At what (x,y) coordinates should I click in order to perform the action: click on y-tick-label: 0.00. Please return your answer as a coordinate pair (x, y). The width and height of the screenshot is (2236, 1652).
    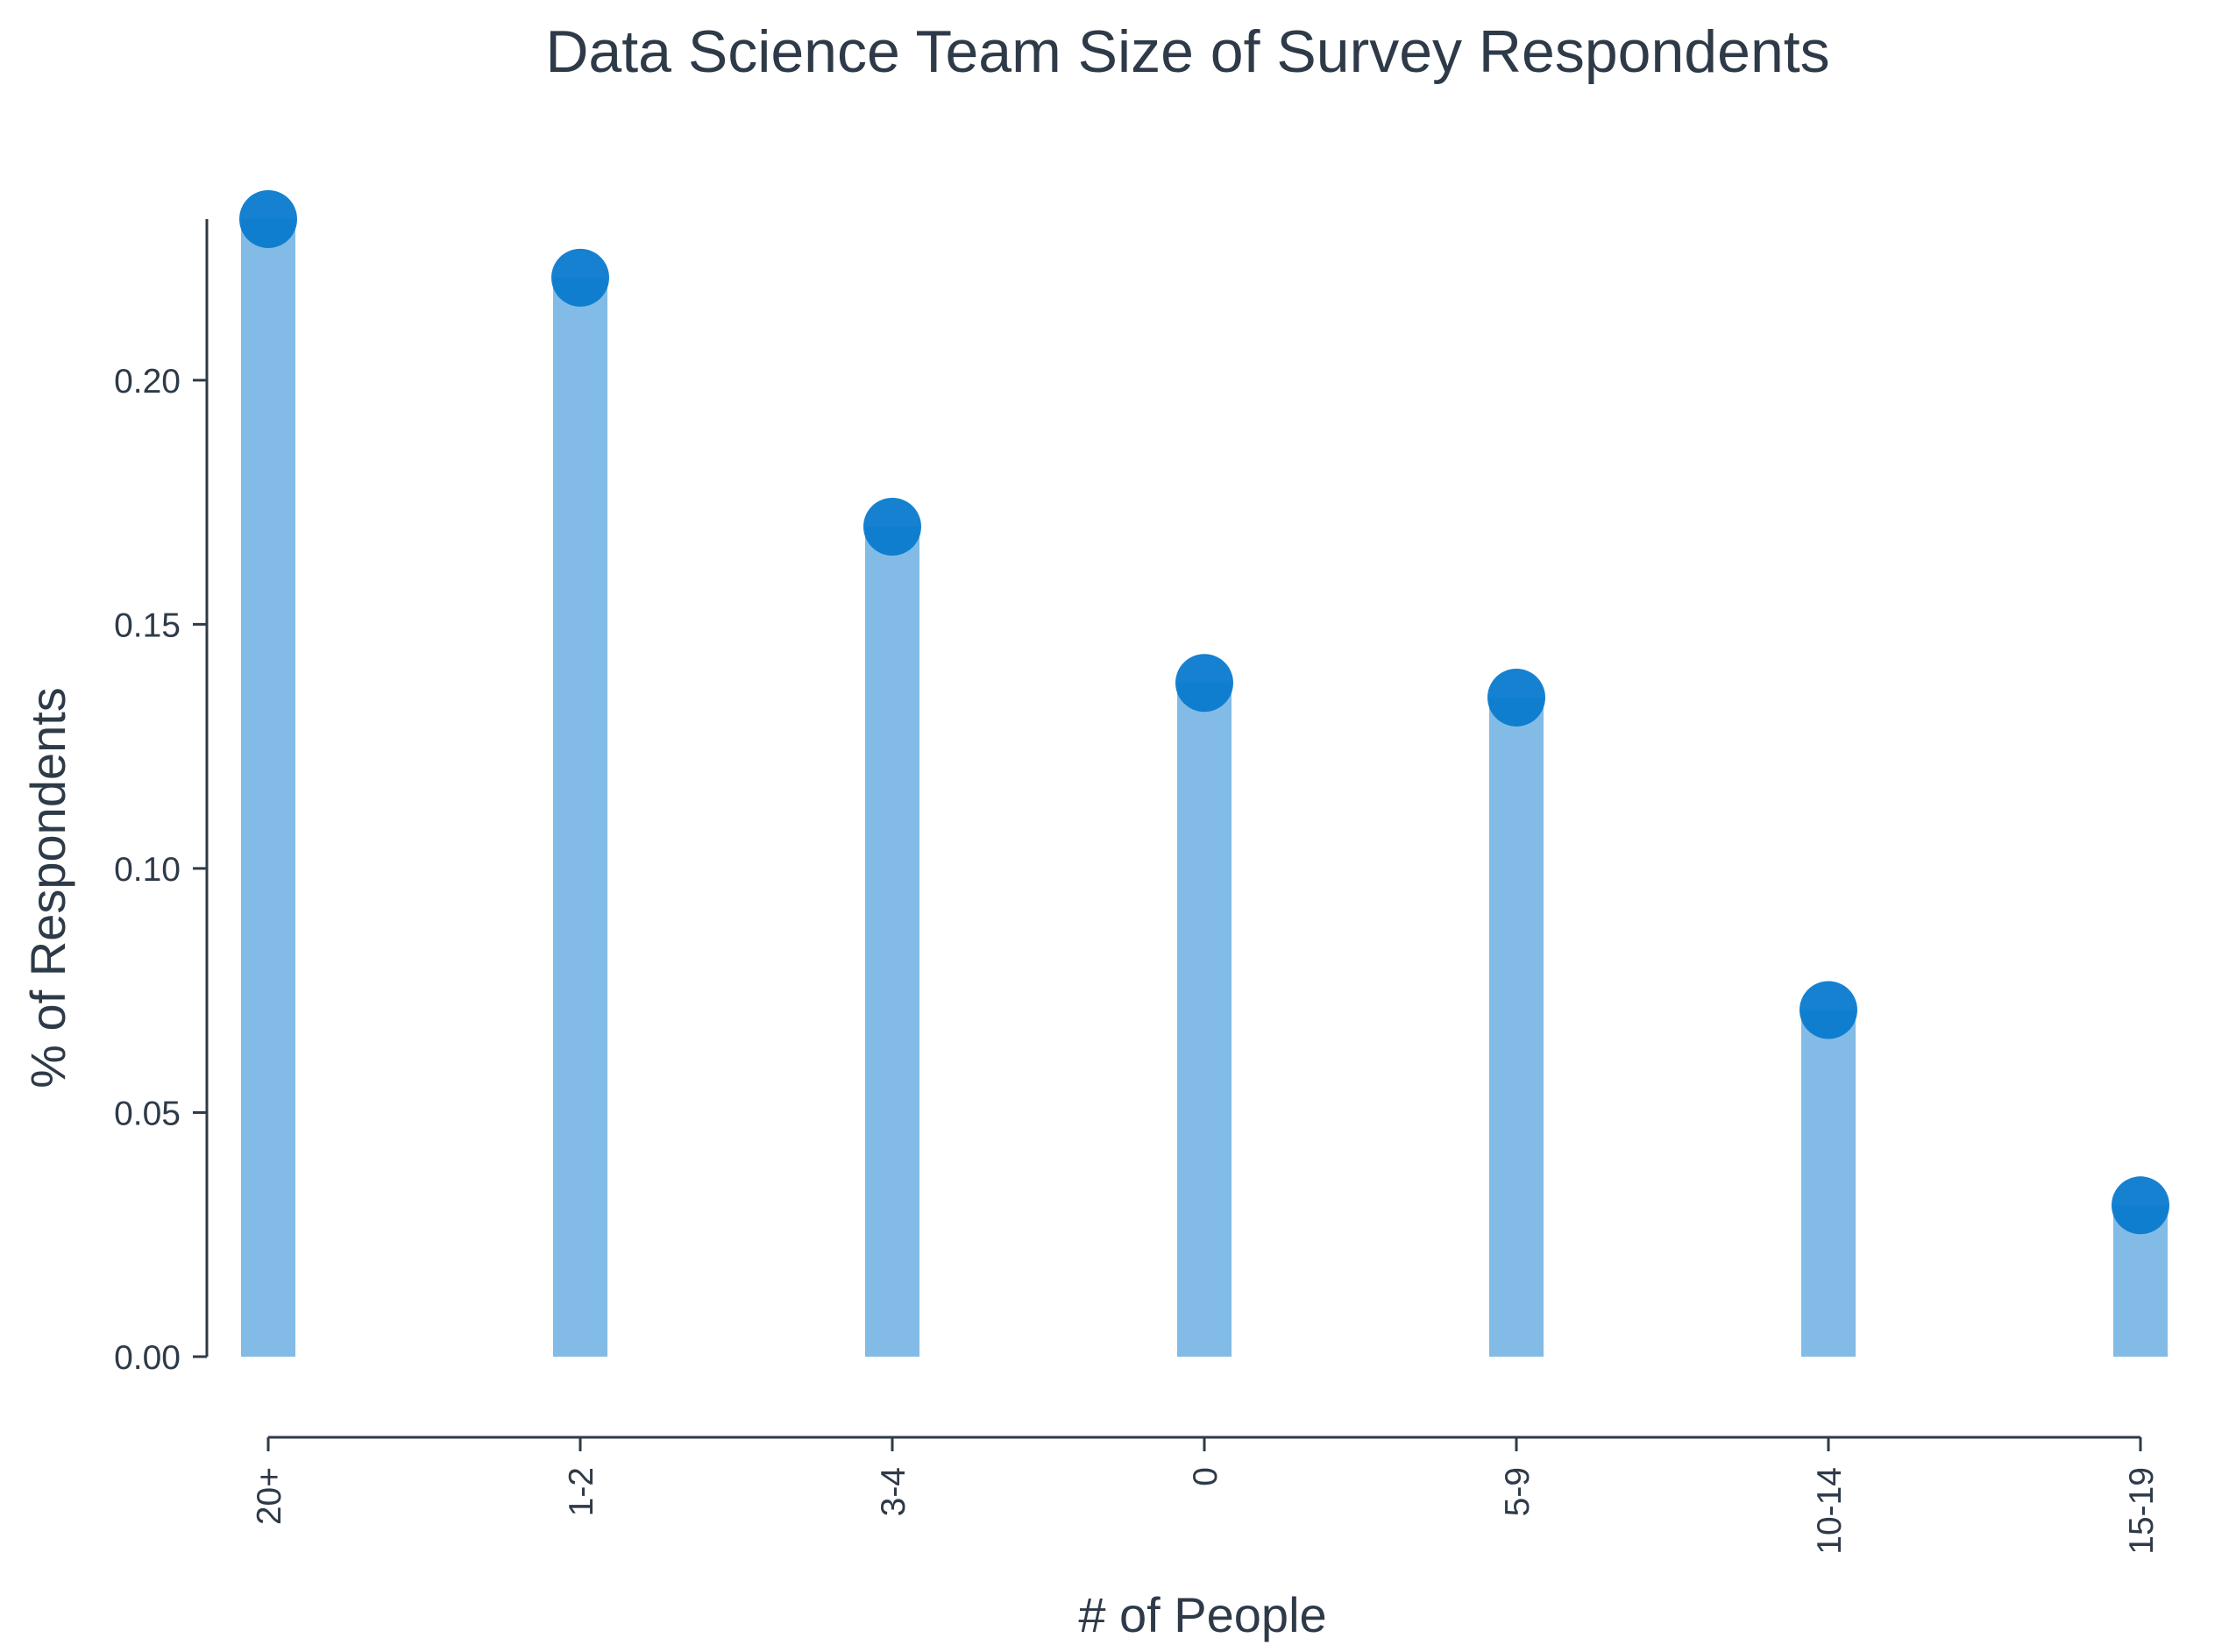
    Looking at the image, I should click on (148, 1358).